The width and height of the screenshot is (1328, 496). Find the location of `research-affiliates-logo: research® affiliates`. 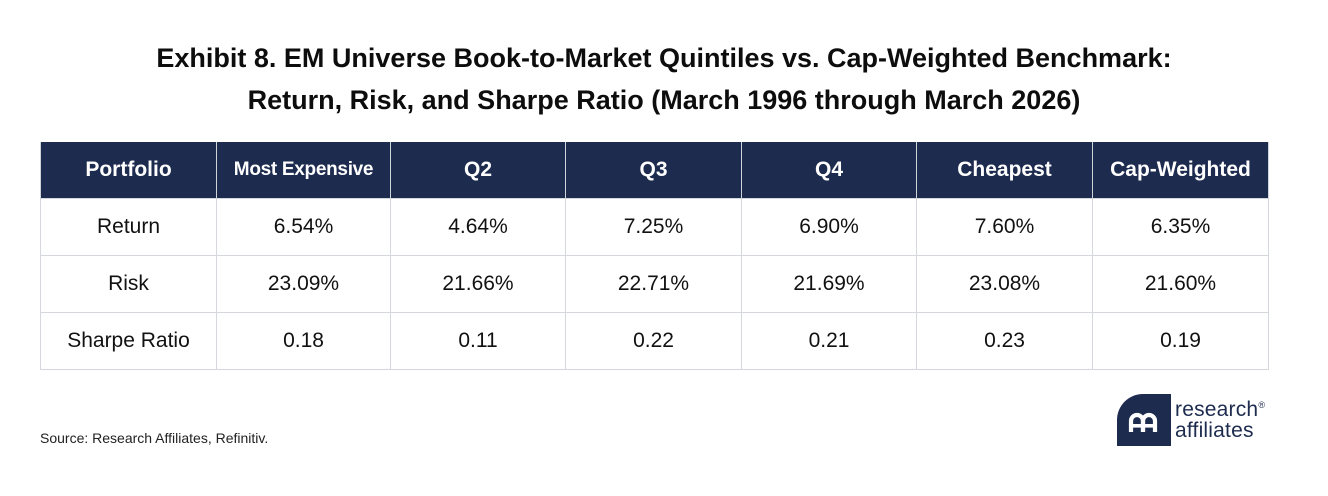

research-affiliates-logo: research® affiliates is located at coordinates (1191, 420).